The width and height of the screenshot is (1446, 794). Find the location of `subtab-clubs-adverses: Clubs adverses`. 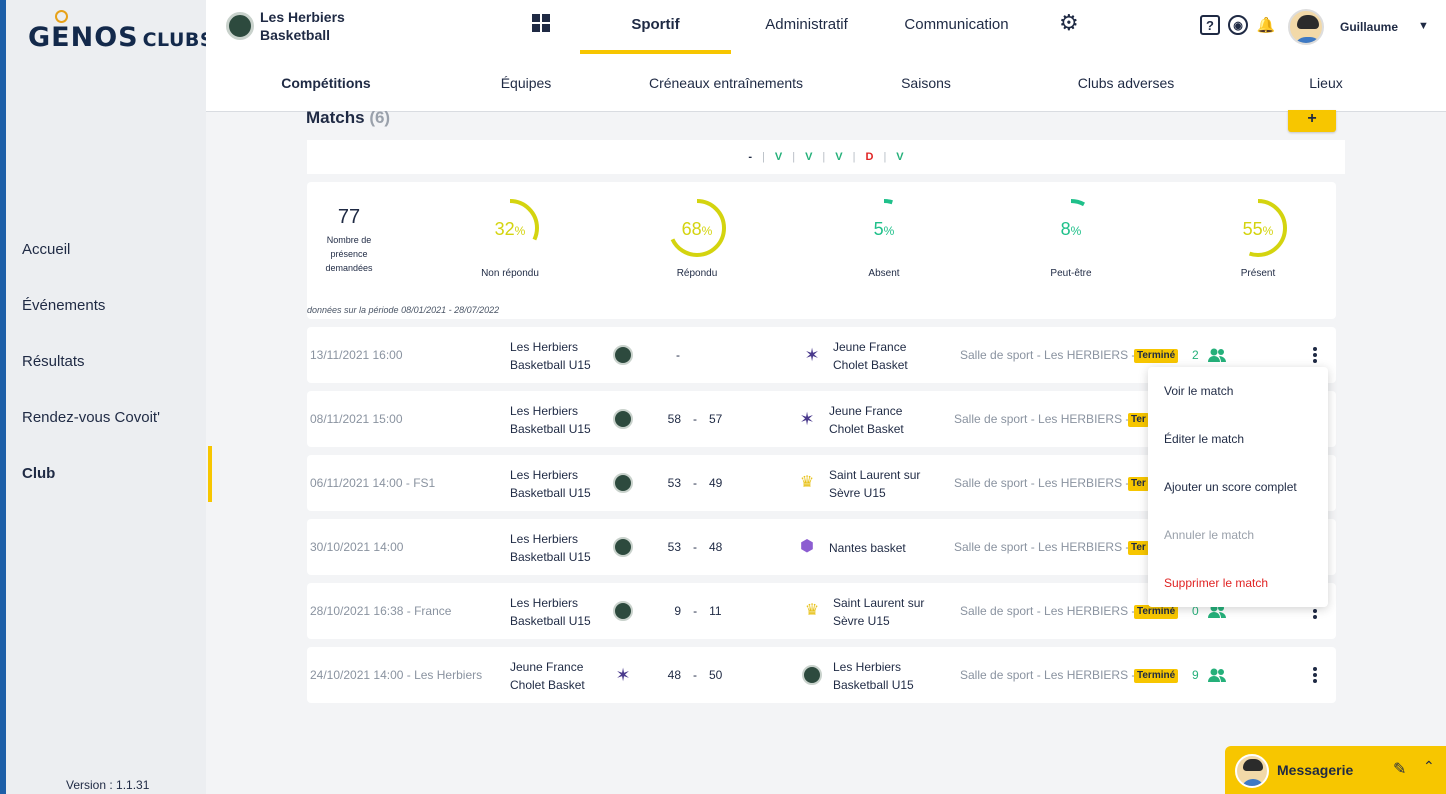

subtab-clubs-adverses: Clubs adverses is located at coordinates (1126, 83).